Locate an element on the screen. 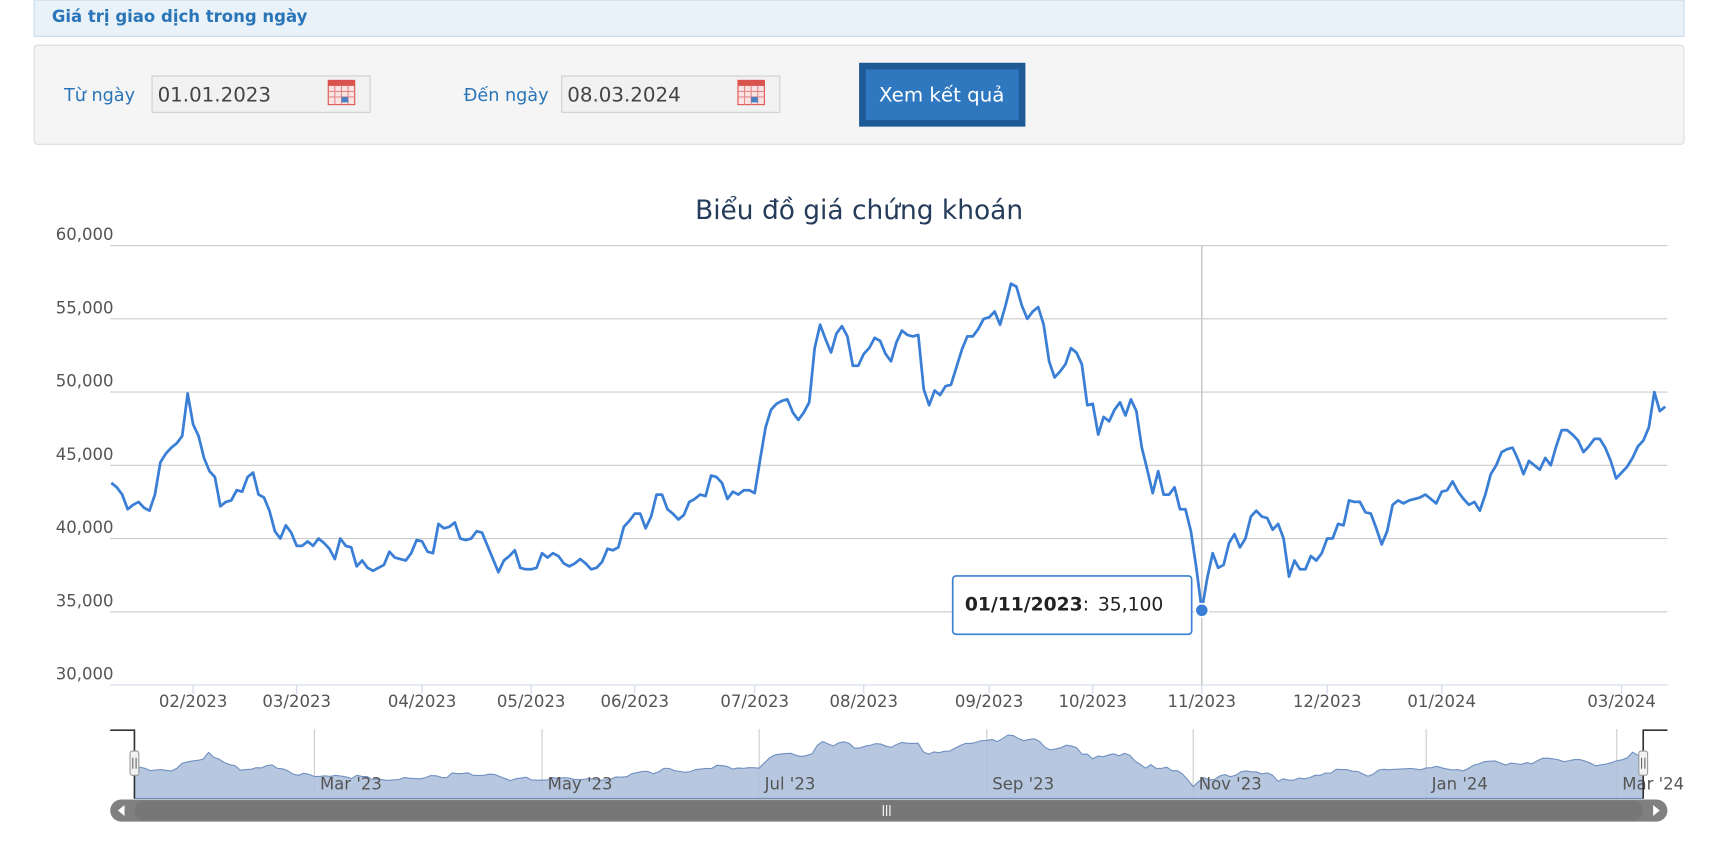  x-tick-label: 02/2023 is located at coordinates (193, 701).